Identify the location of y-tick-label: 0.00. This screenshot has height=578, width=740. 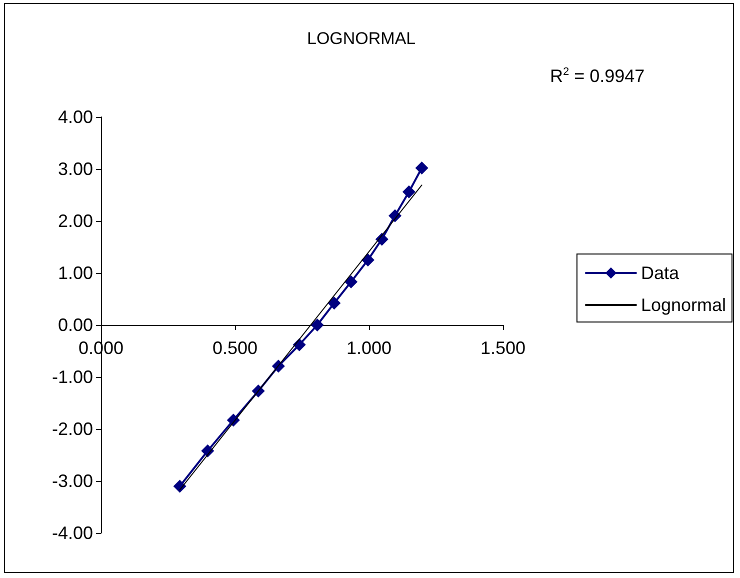
(75, 325).